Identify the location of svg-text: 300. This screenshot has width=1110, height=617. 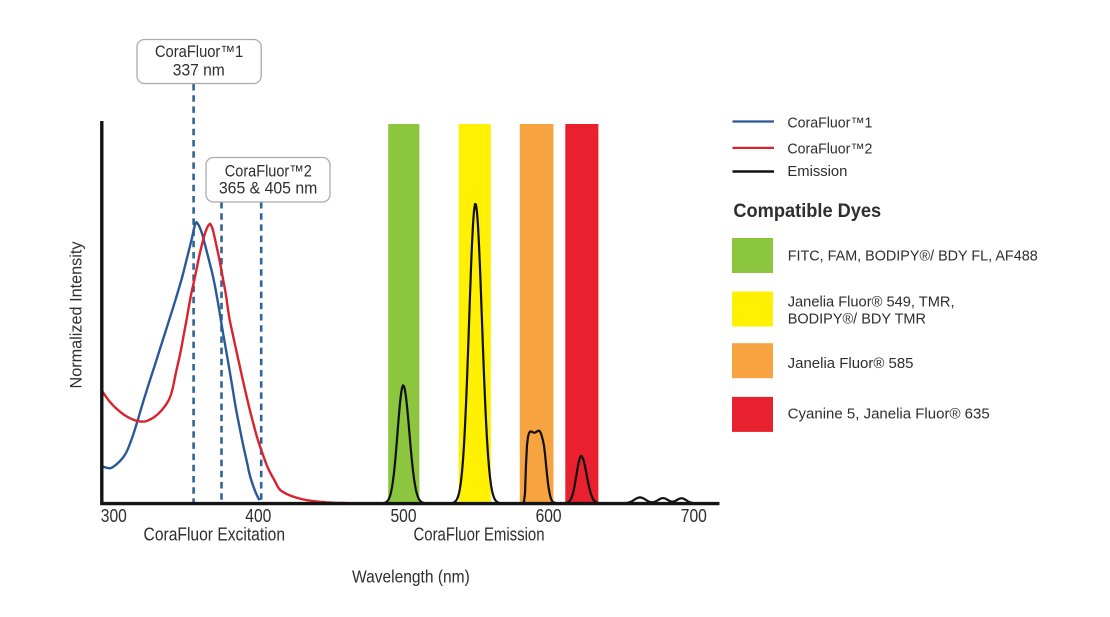
(114, 515).